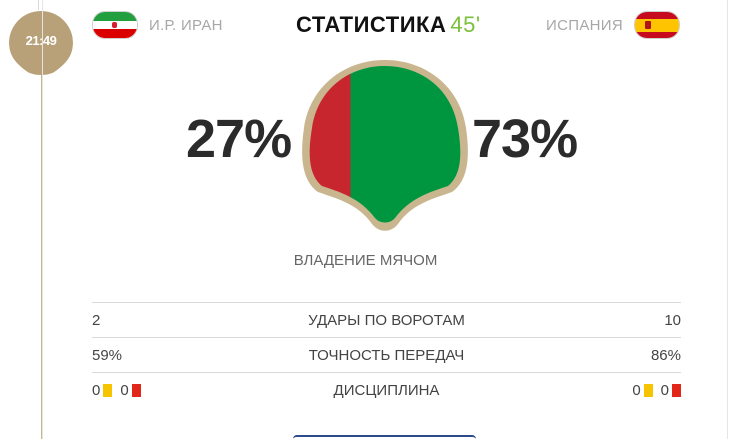 The width and height of the screenshot is (731, 443). I want to click on away-possession-value: 73%, so click(525, 139).